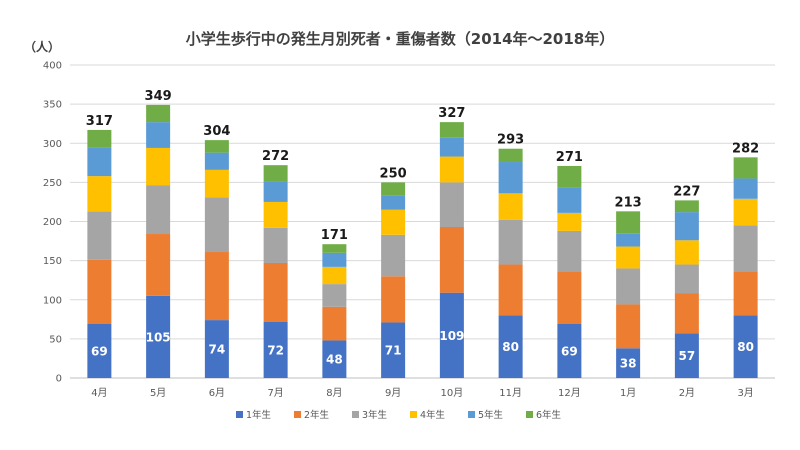  Describe the element at coordinates (217, 393) in the screenshot. I see `x-tick-label: 6月` at that location.